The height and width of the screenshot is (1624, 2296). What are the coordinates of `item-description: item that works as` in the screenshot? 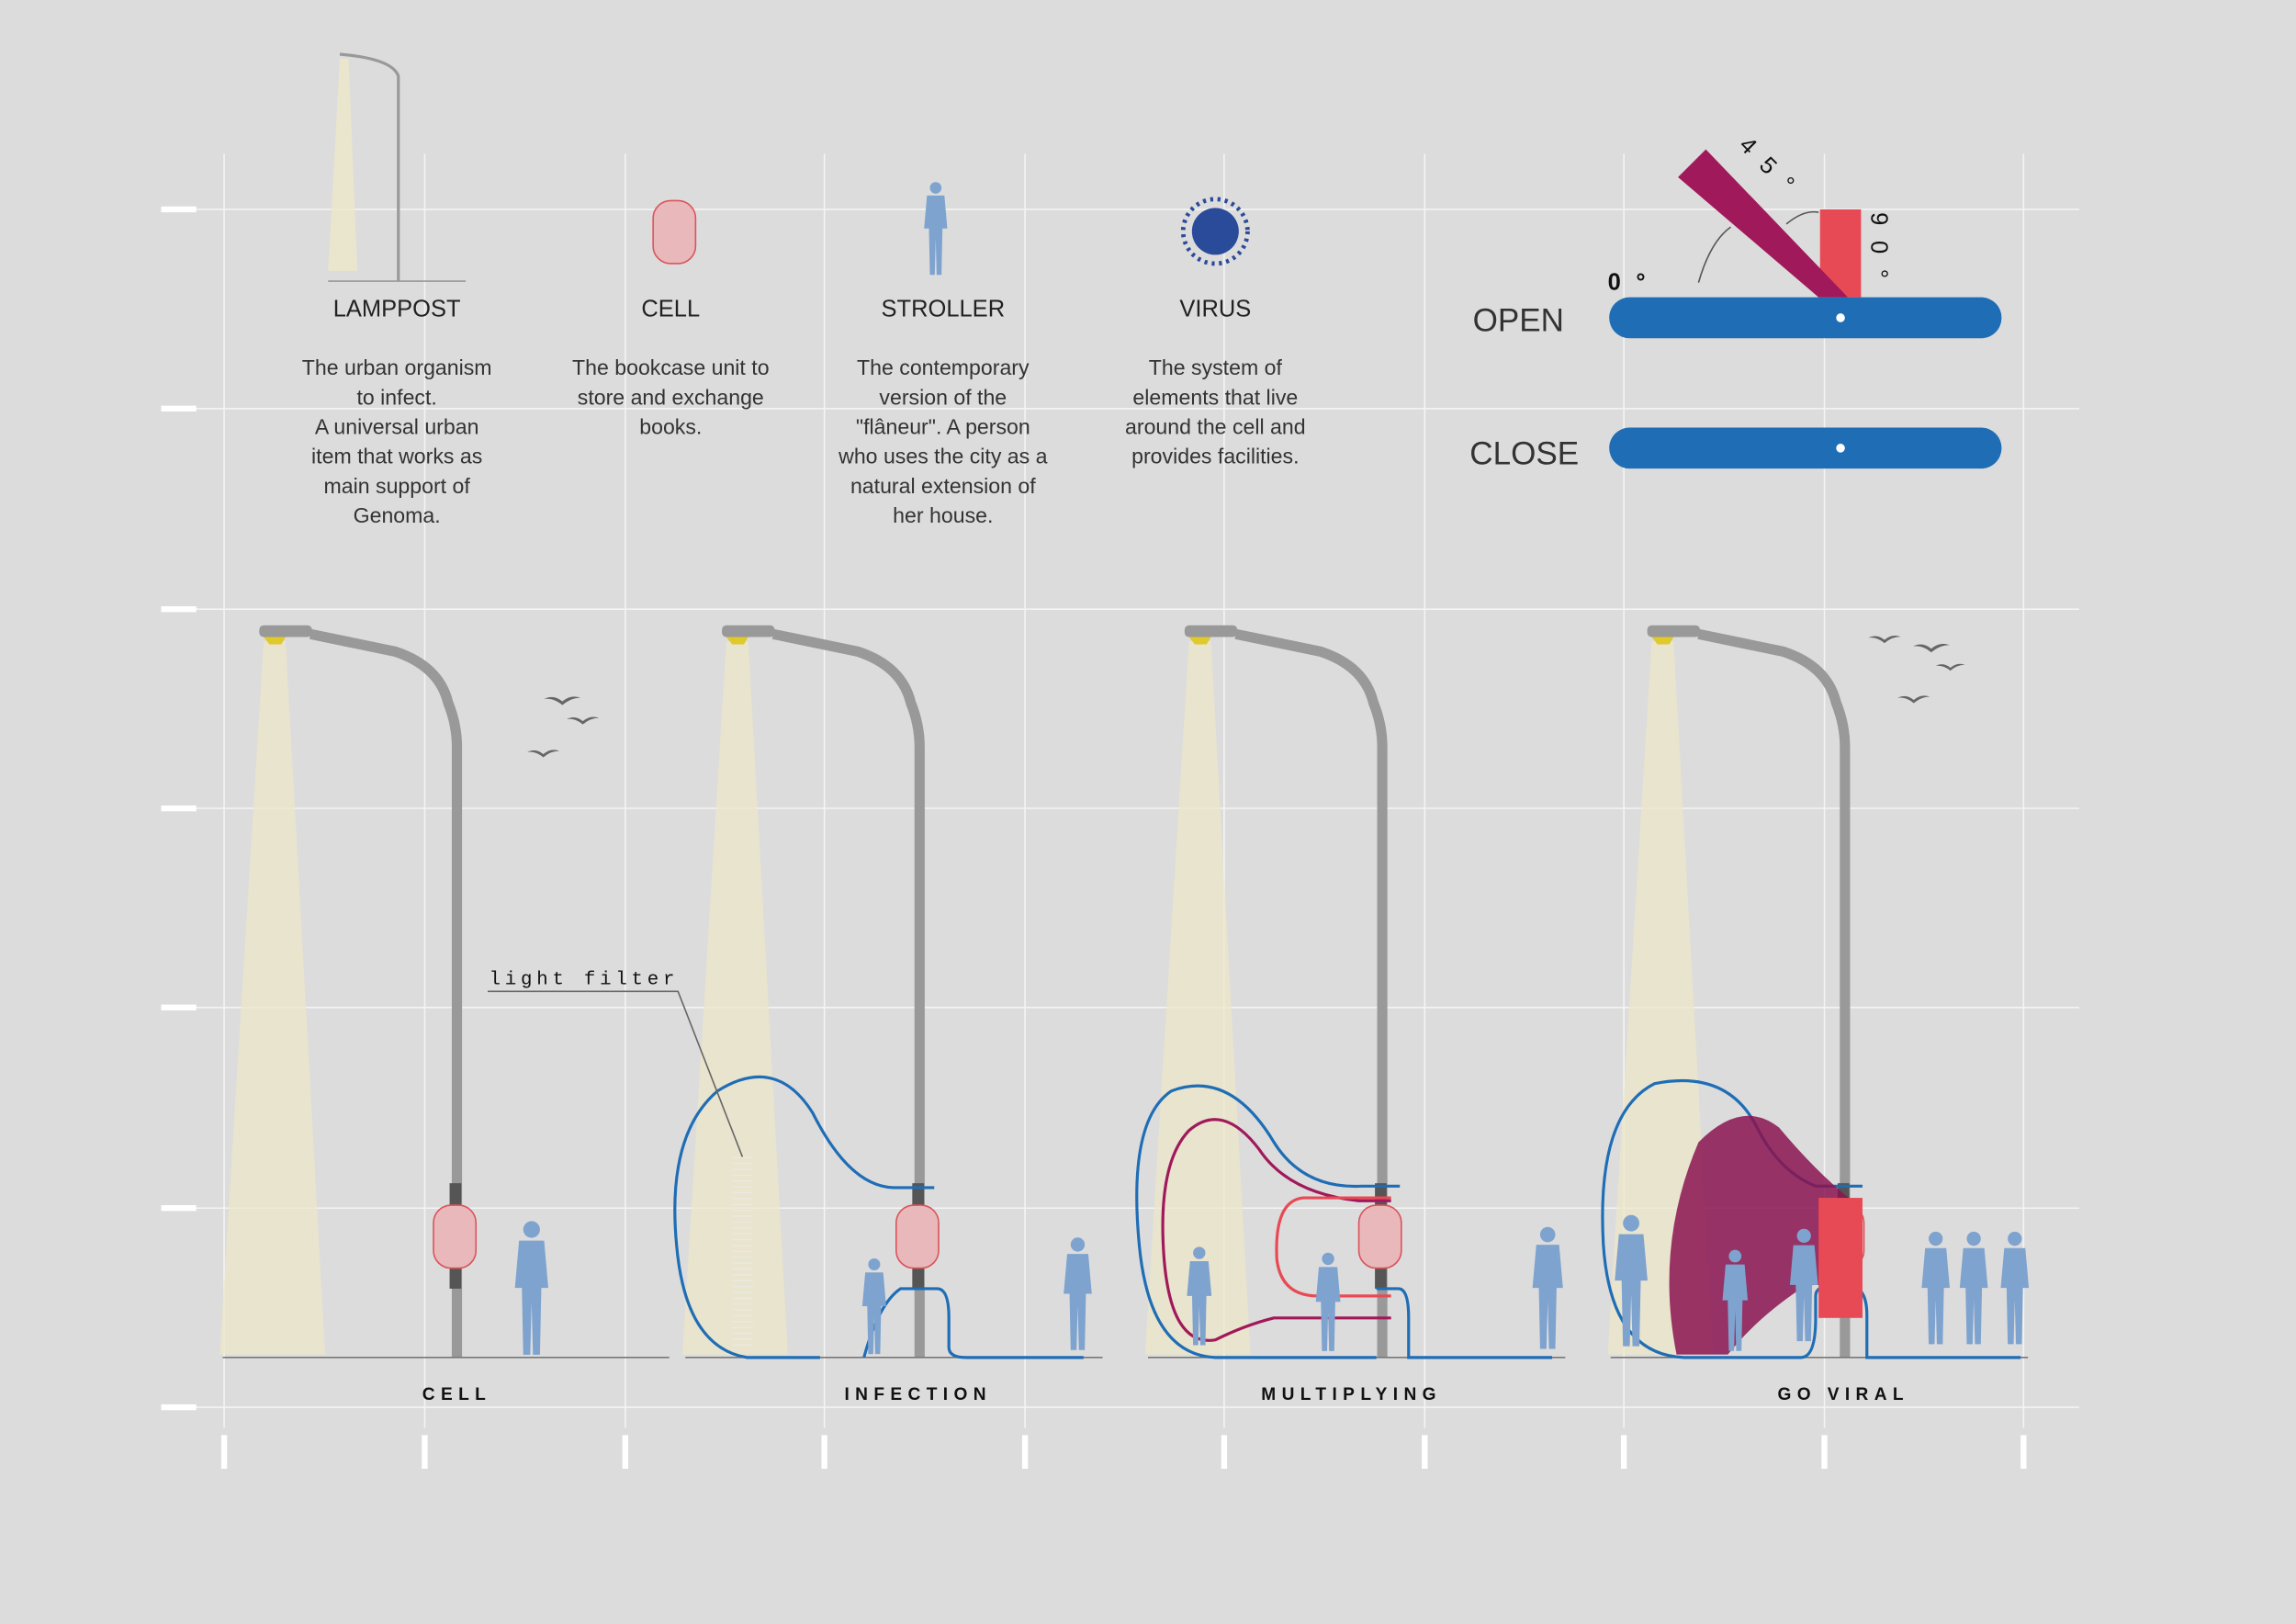 It's located at (397, 456).